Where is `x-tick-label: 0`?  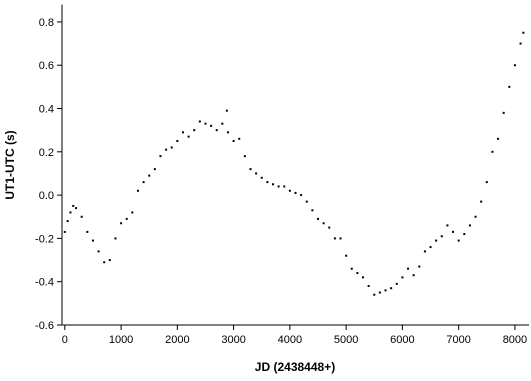
x-tick-label: 0 is located at coordinates (65, 340).